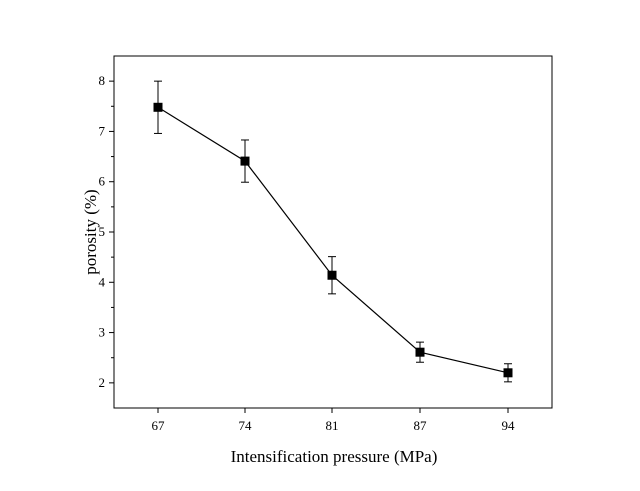 The width and height of the screenshot is (640, 491). Describe the element at coordinates (90, 231) in the screenshot. I see `y-axis-title: porosity (%)` at that location.